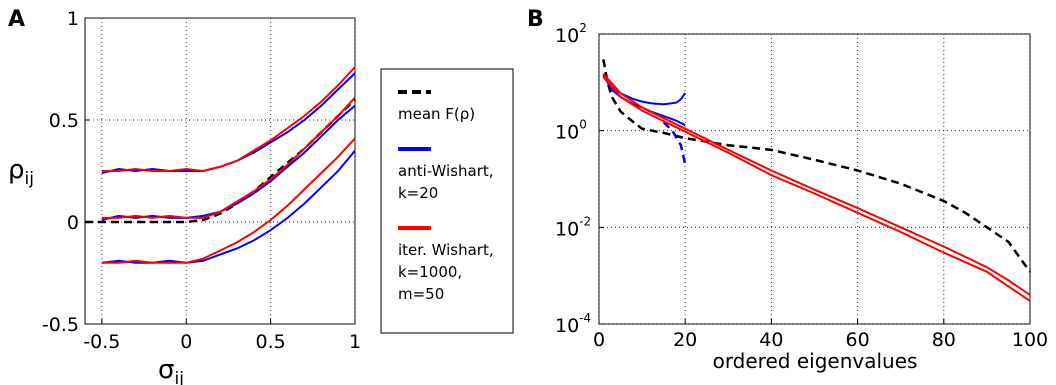  I want to click on panel-b-x-ticks: 0 20 40 60 80 100, so click(820, 335).